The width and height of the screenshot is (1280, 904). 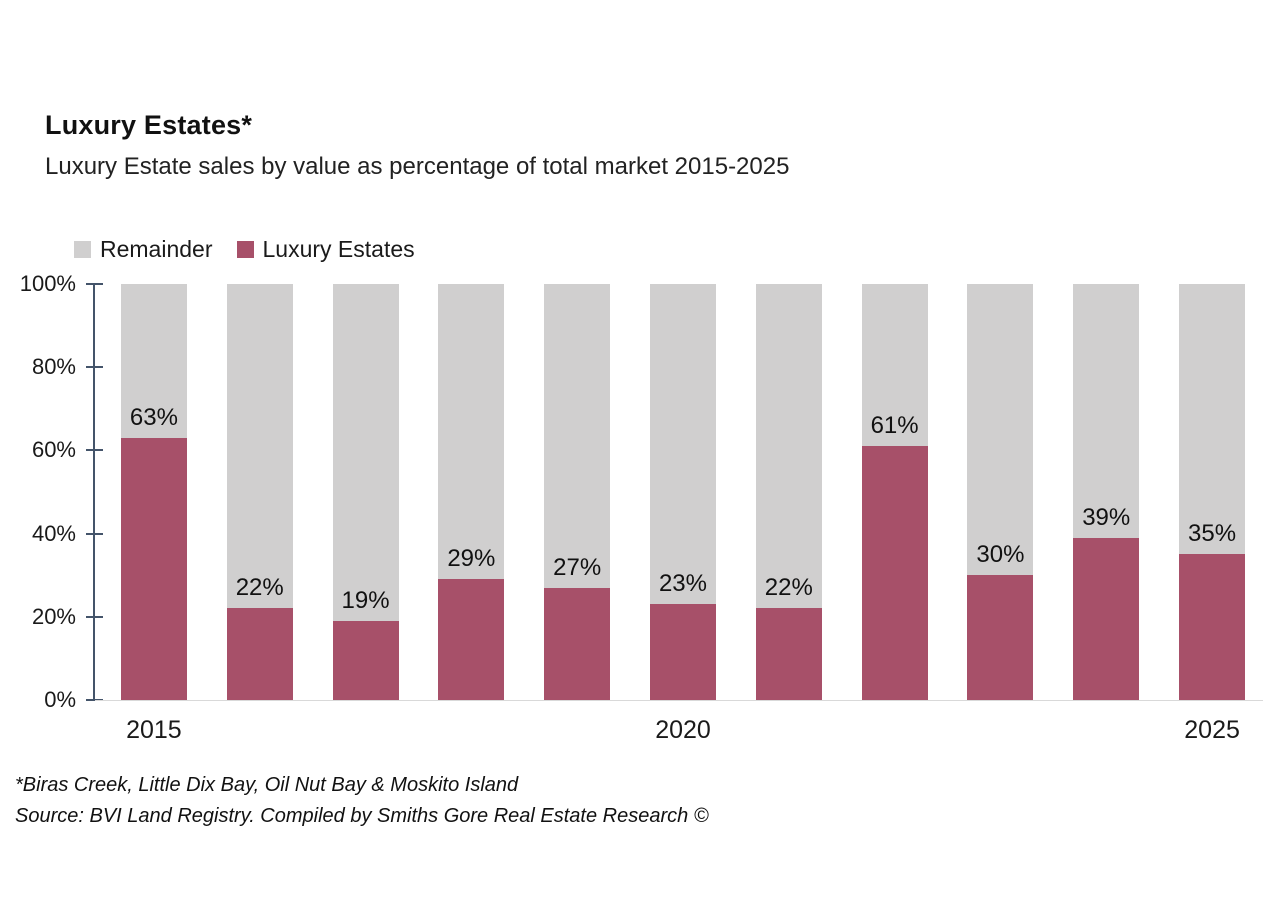 I want to click on chart-title: Luxury Estates*, so click(x=149, y=125).